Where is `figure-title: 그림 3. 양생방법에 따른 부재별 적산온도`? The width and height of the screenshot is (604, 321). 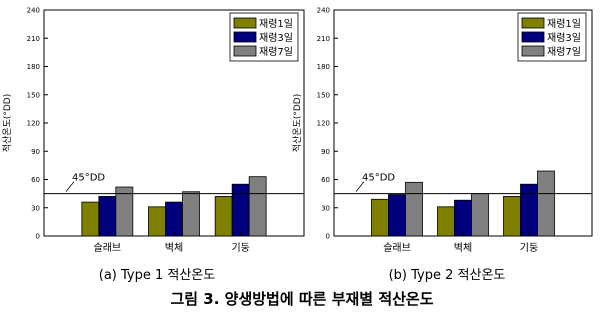
figure-title: 그림 3. 양생방법에 따른 부재별 적산온도 is located at coordinates (301, 299).